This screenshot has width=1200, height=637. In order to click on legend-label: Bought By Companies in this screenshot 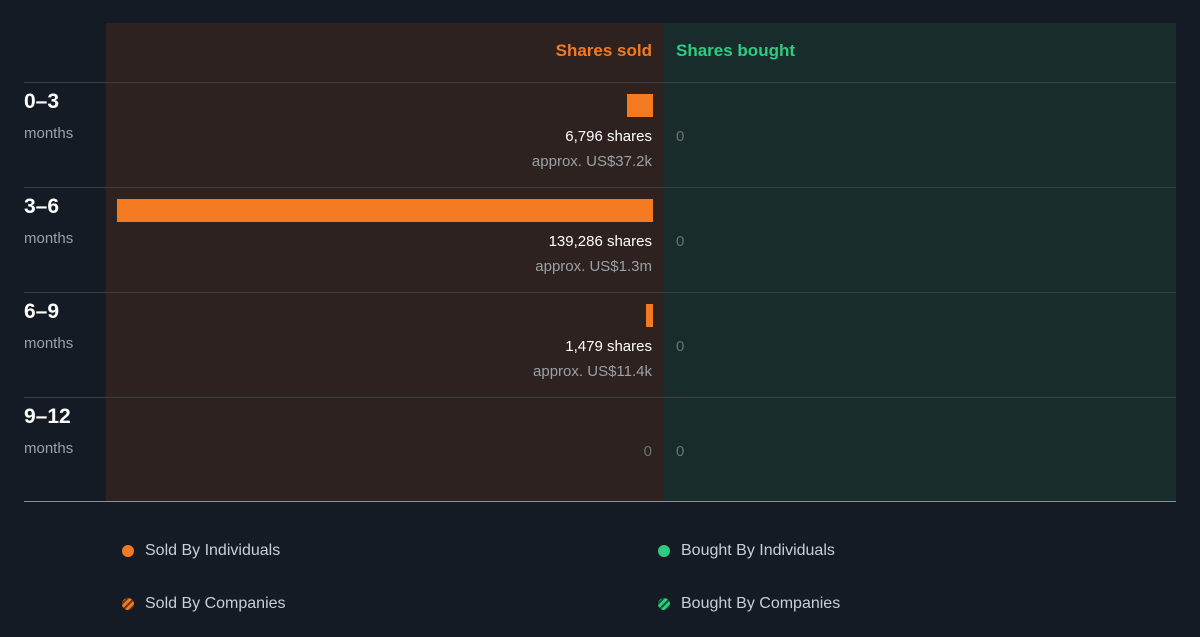, I will do `click(761, 603)`.